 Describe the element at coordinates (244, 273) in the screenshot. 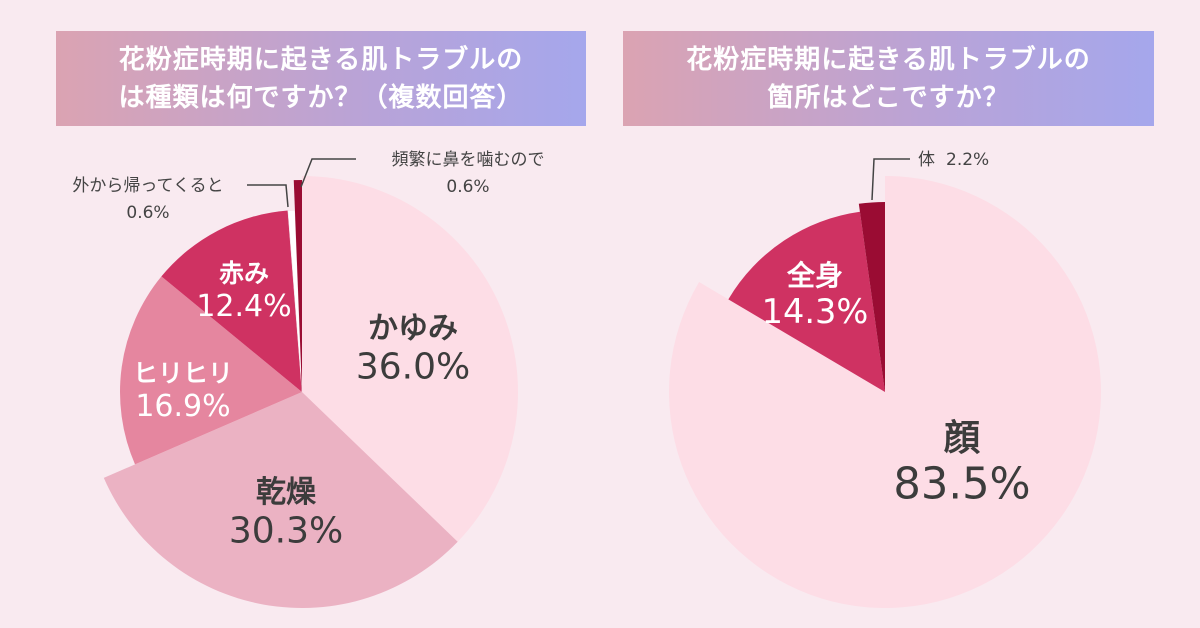

I see `slice-label: 赤み` at that location.